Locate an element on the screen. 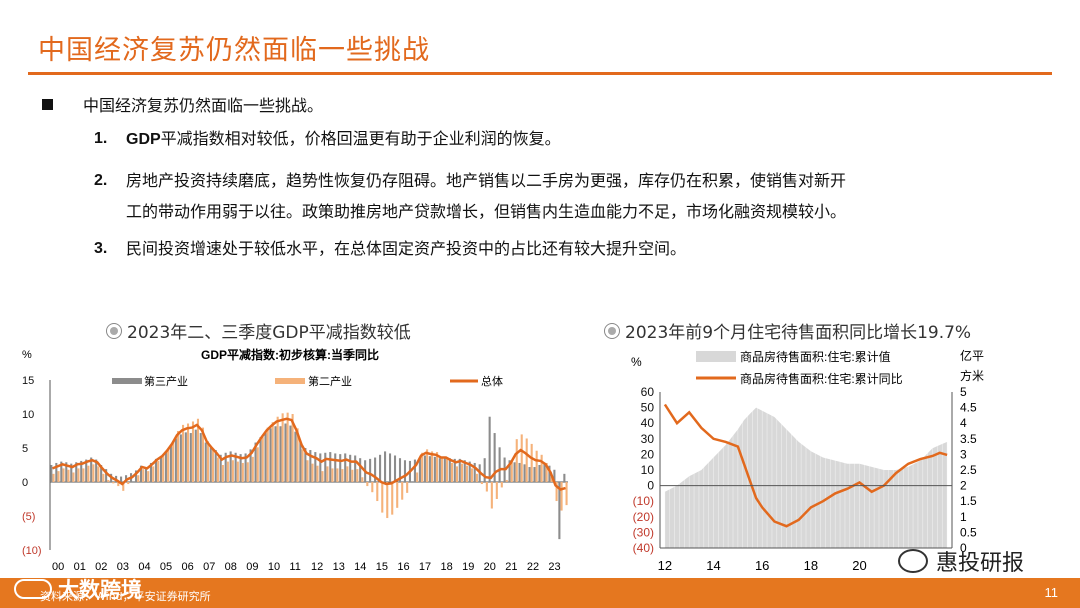 Image resolution: width=1080 pixels, height=608 pixels. y-left-tick-label: (30) is located at coordinates (643, 532).